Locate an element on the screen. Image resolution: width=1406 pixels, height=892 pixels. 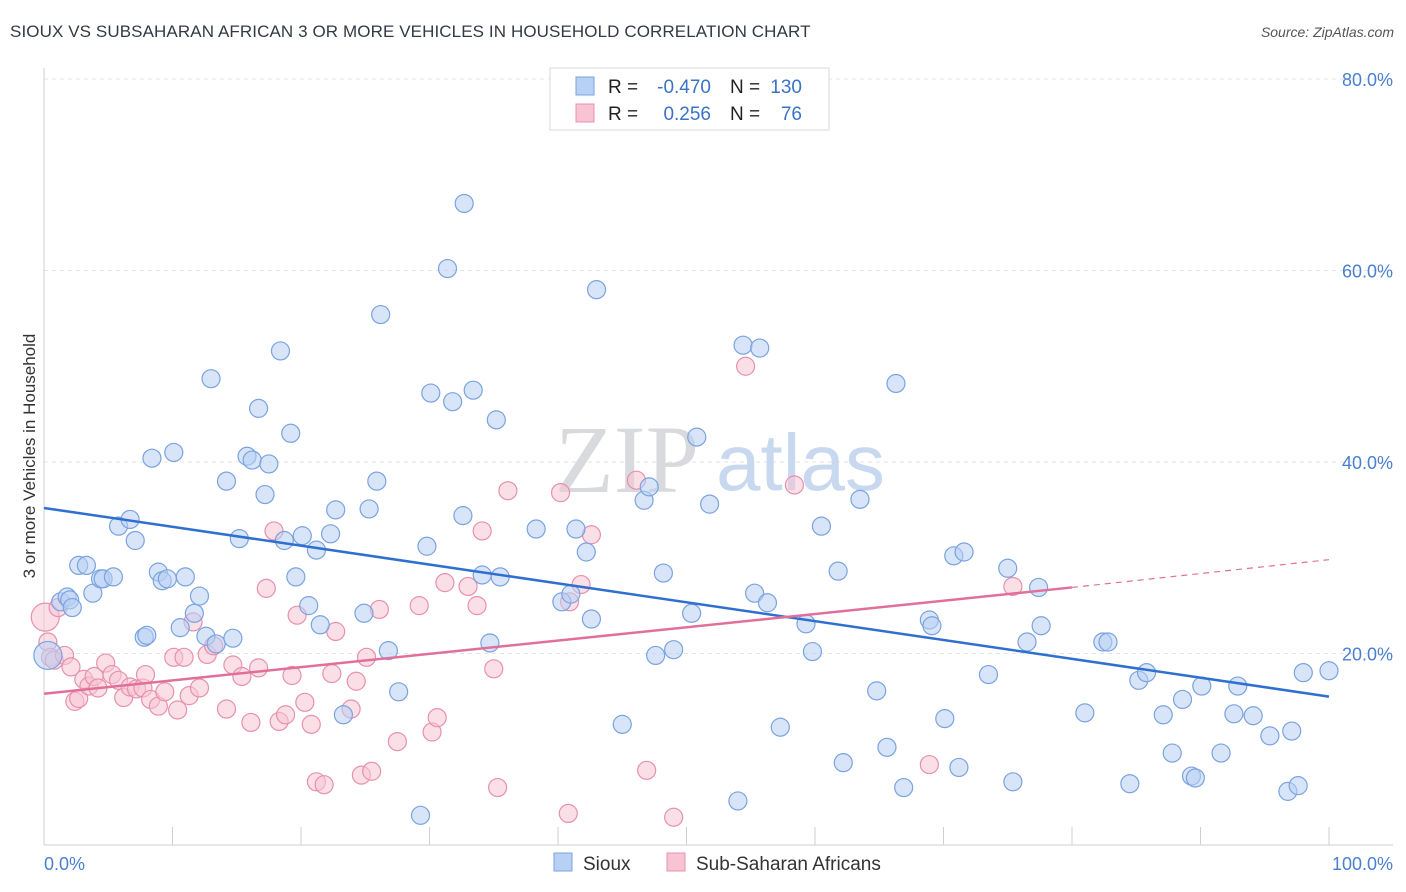
x-tick-label-max: 100.0% is located at coordinates (1362, 864).